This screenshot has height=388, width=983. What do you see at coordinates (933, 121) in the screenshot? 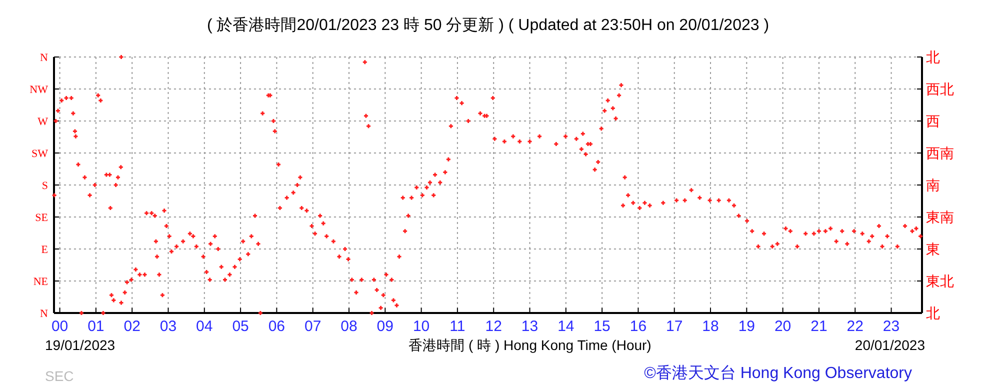
I see `category-label: 西` at bounding box center [933, 121].